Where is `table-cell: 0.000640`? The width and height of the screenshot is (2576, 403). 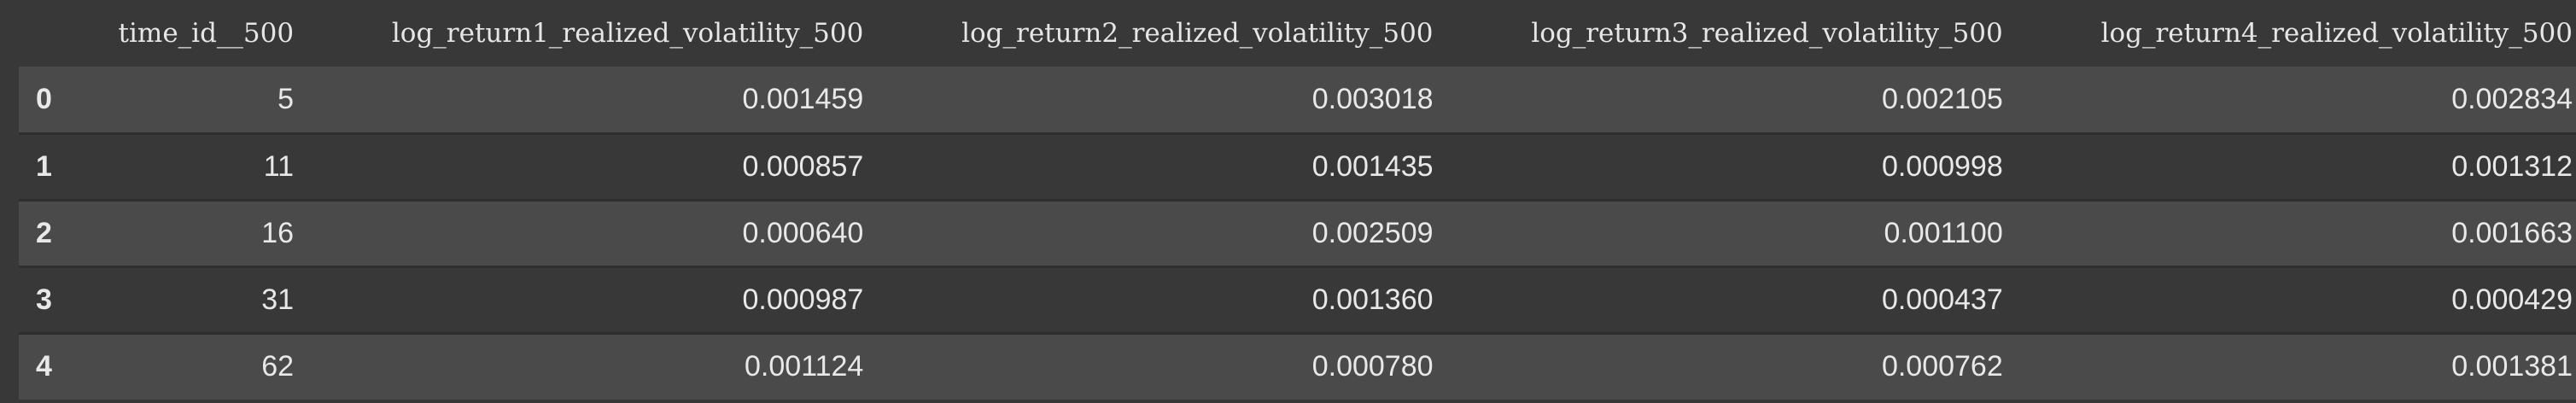 table-cell: 0.000640 is located at coordinates (582, 232).